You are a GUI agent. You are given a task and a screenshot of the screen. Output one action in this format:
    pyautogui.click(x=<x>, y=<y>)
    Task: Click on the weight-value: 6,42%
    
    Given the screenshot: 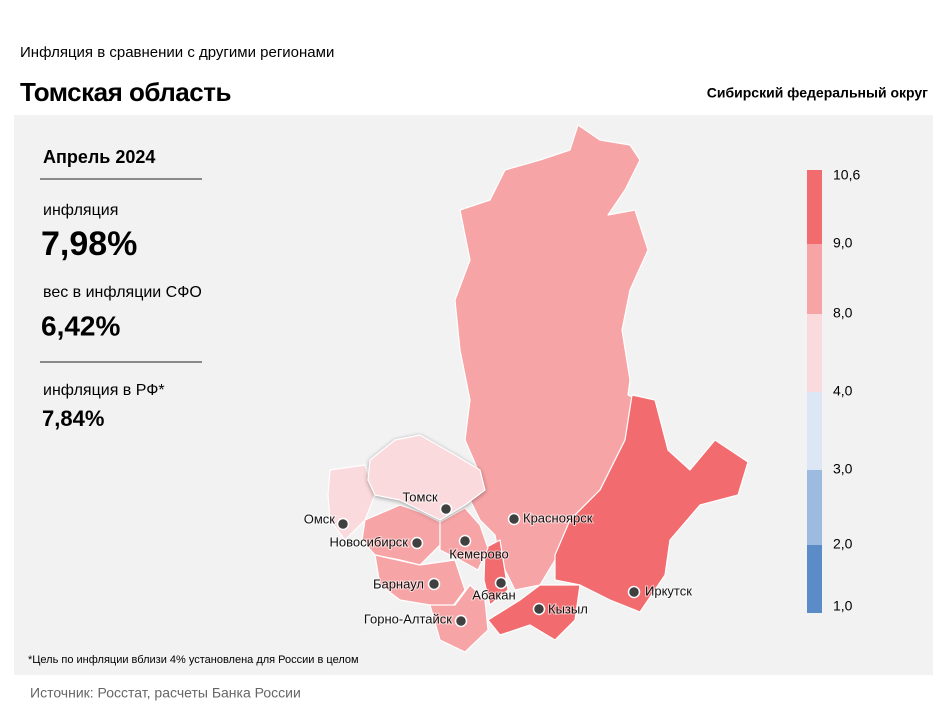 What is the action you would take?
    pyautogui.click(x=80, y=325)
    